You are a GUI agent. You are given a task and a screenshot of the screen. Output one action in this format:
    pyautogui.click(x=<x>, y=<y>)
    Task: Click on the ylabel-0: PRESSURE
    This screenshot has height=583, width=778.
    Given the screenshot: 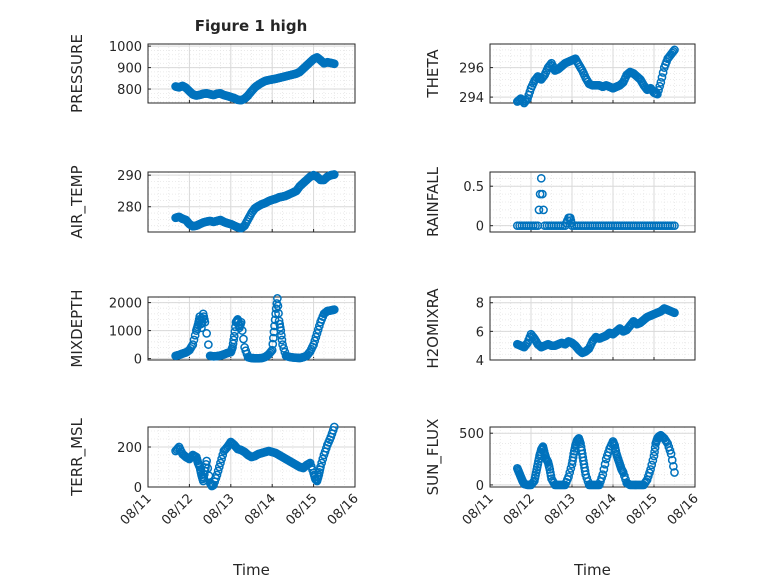 What is the action you would take?
    pyautogui.click(x=77, y=73)
    